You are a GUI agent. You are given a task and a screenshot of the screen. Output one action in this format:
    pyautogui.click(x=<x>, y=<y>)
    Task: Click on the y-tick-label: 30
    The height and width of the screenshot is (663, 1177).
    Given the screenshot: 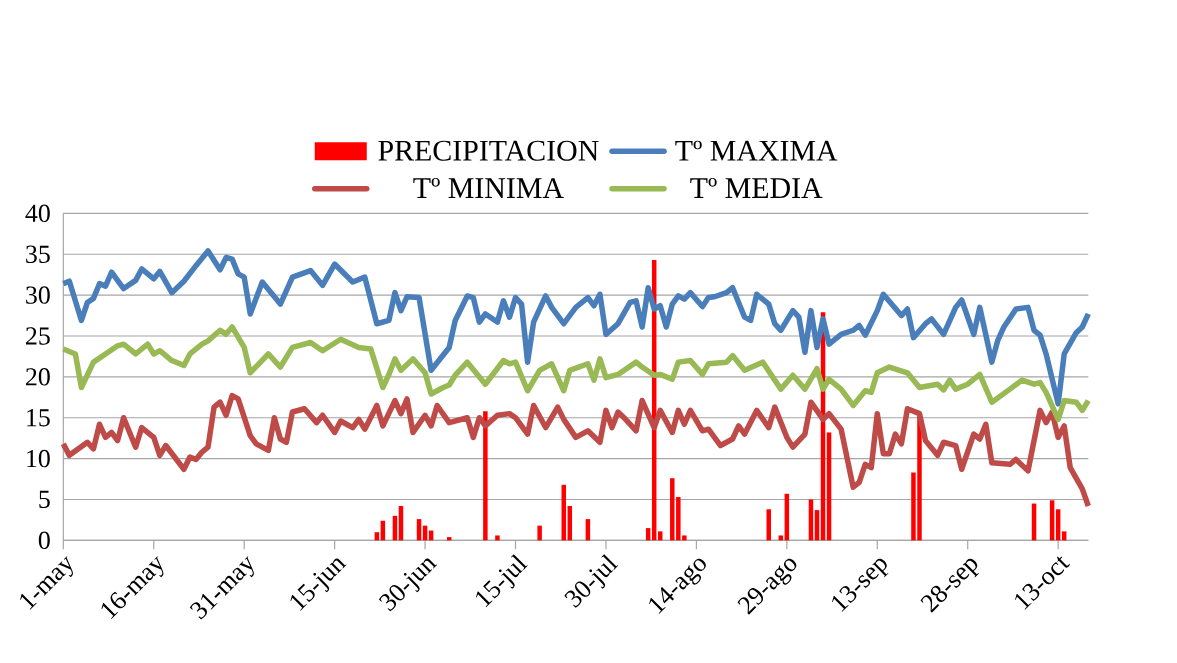 What is the action you would take?
    pyautogui.click(x=38, y=295)
    